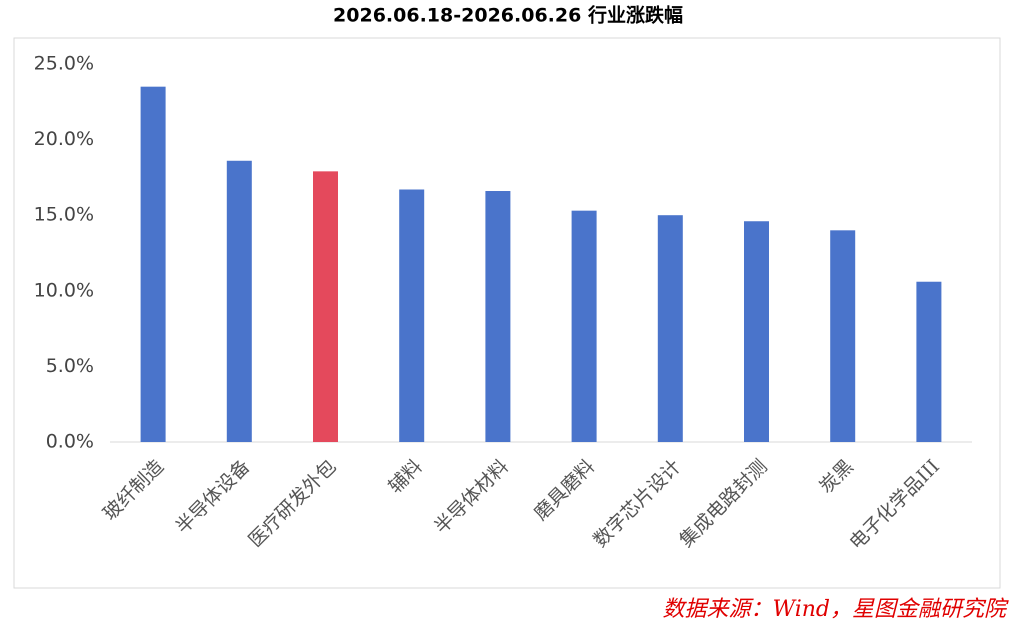  I want to click on chart-title: 2026.06.18-2026.06.26 行业涨跌幅, so click(508, 15).